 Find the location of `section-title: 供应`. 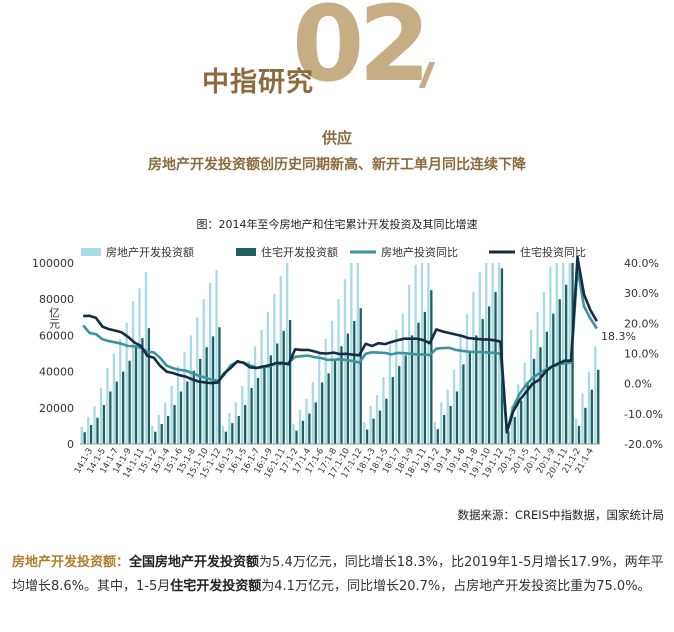

section-title: 供应 is located at coordinates (336, 138).